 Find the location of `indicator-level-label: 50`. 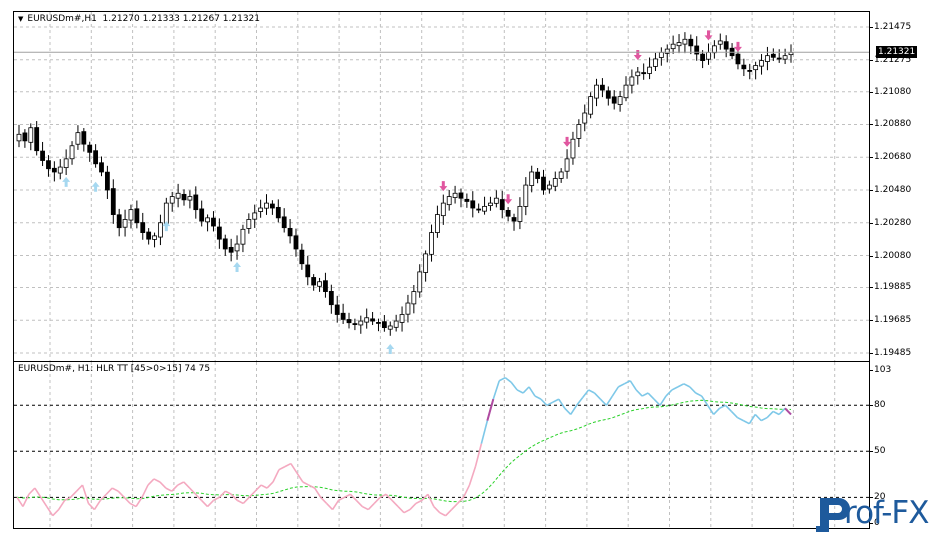

indicator-level-label: 50 is located at coordinates (877, 451).